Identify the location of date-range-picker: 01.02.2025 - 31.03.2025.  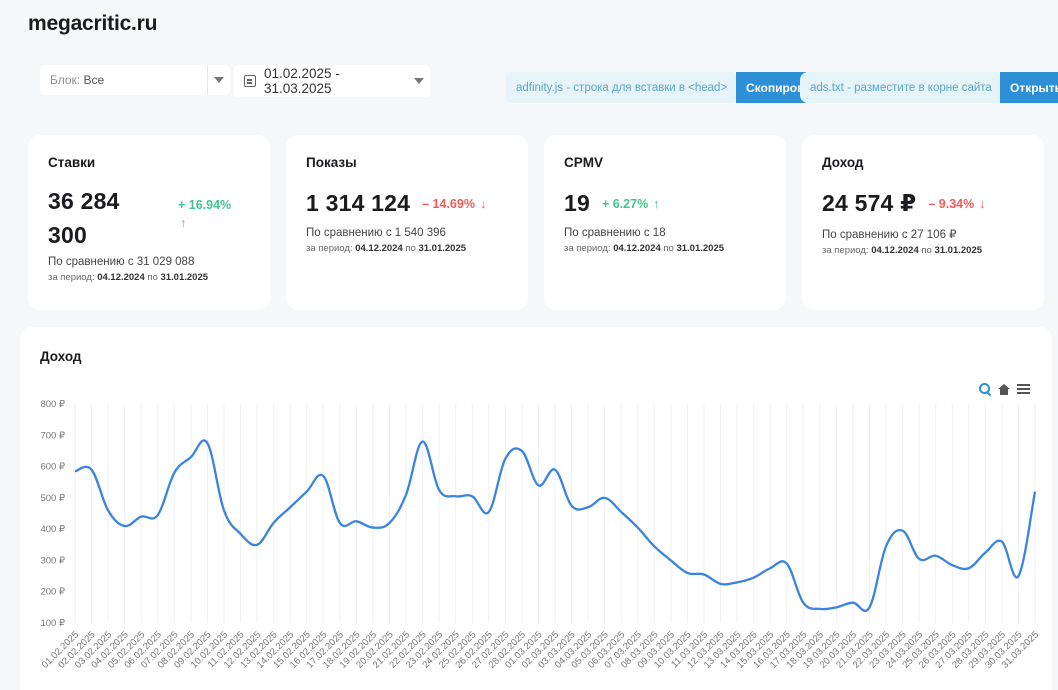
(332, 81).